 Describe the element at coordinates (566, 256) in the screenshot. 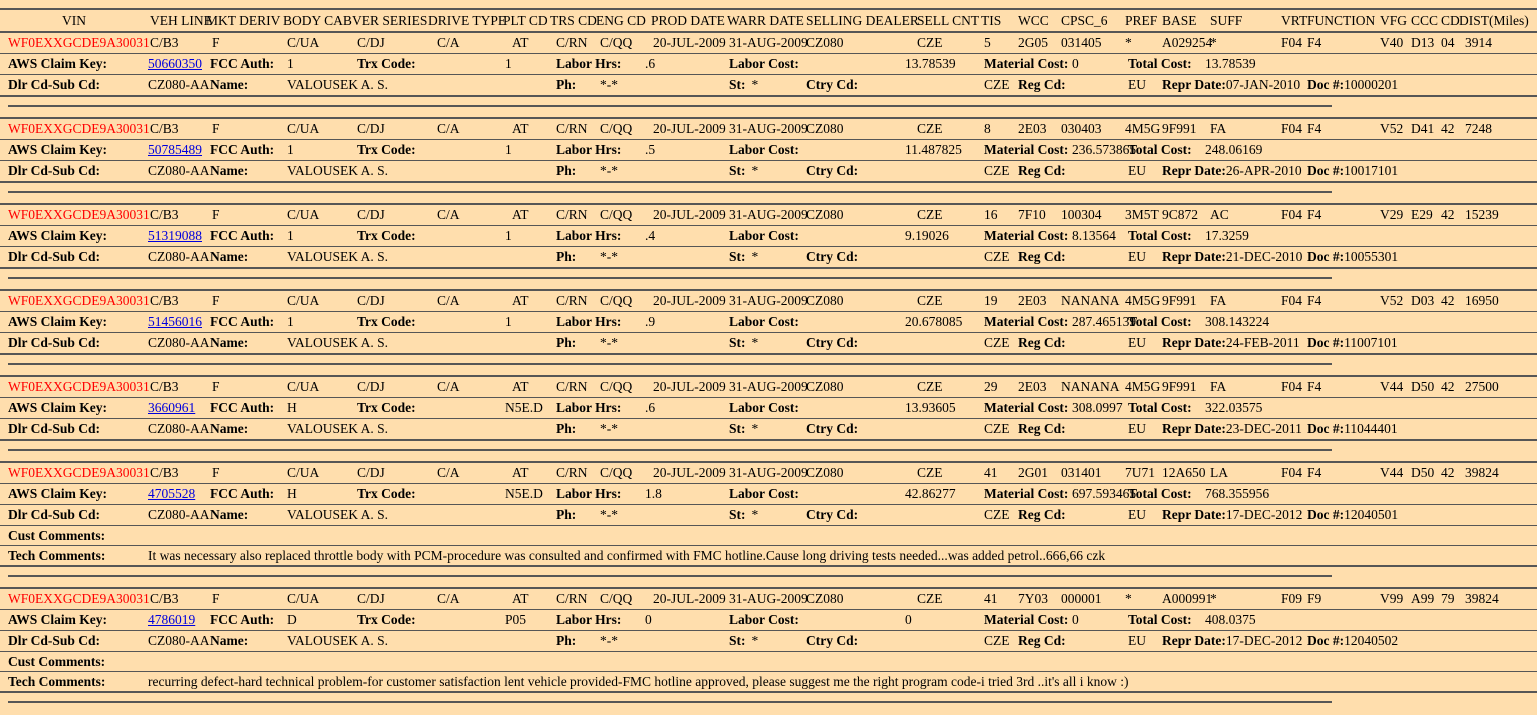

I see `ph-label: Ph:` at that location.